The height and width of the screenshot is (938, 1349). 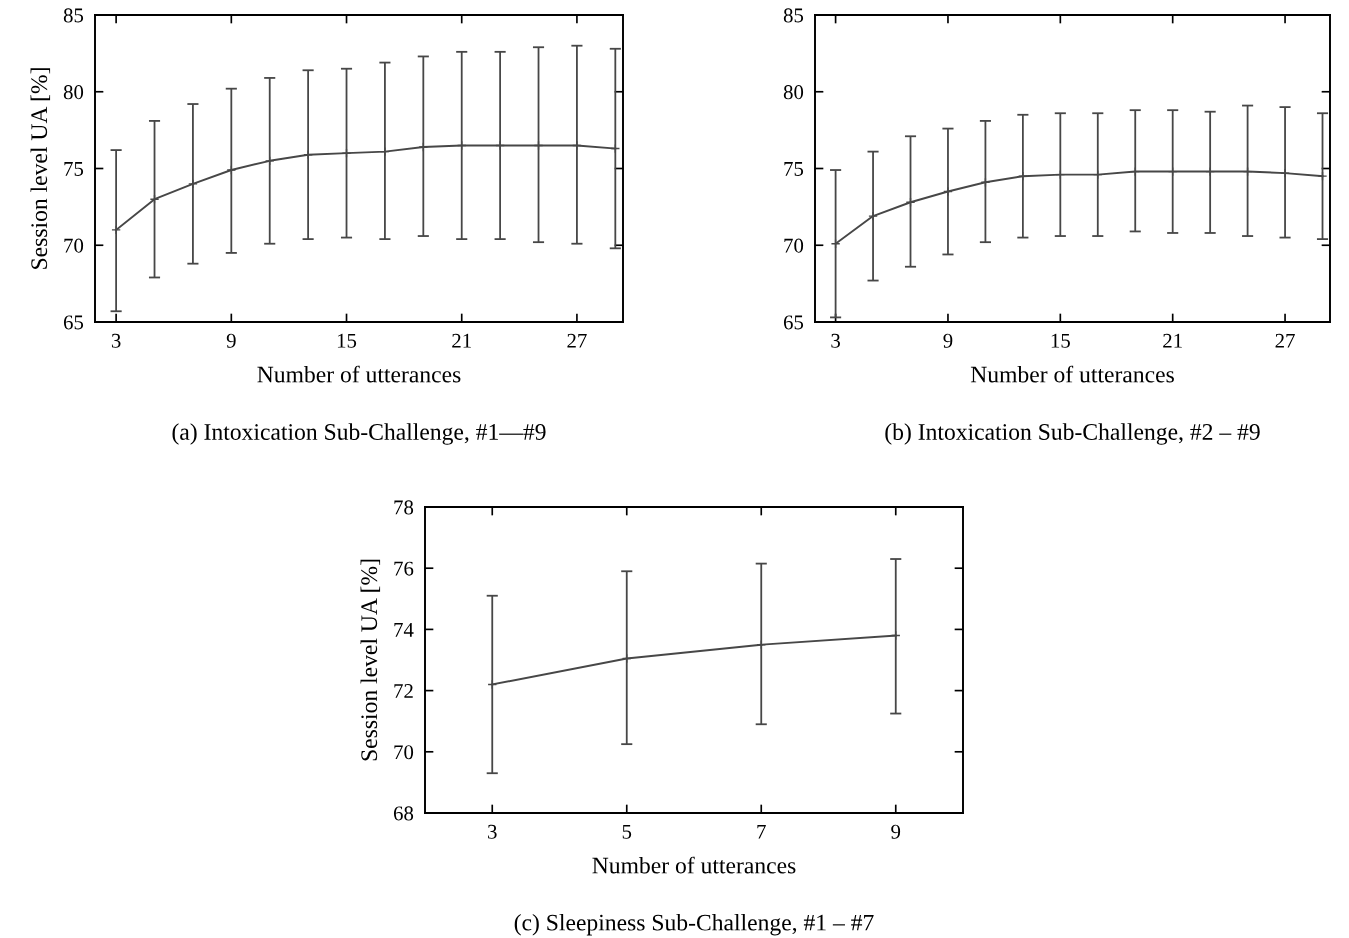 What do you see at coordinates (359, 434) in the screenshot?
I see `text: (a) Intoxication Sub-Challenge, #1—#9` at bounding box center [359, 434].